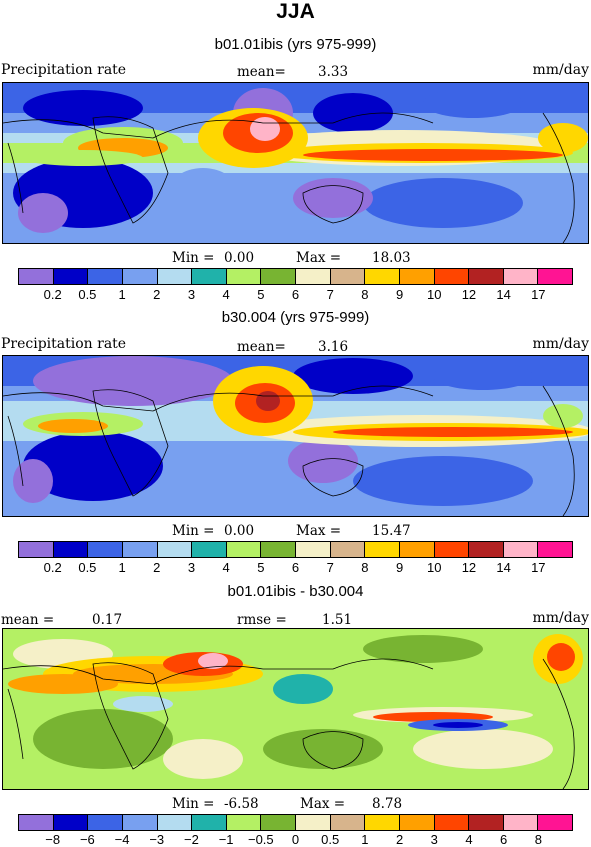  I want to click on panel3-colorbar, so click(295, 822).